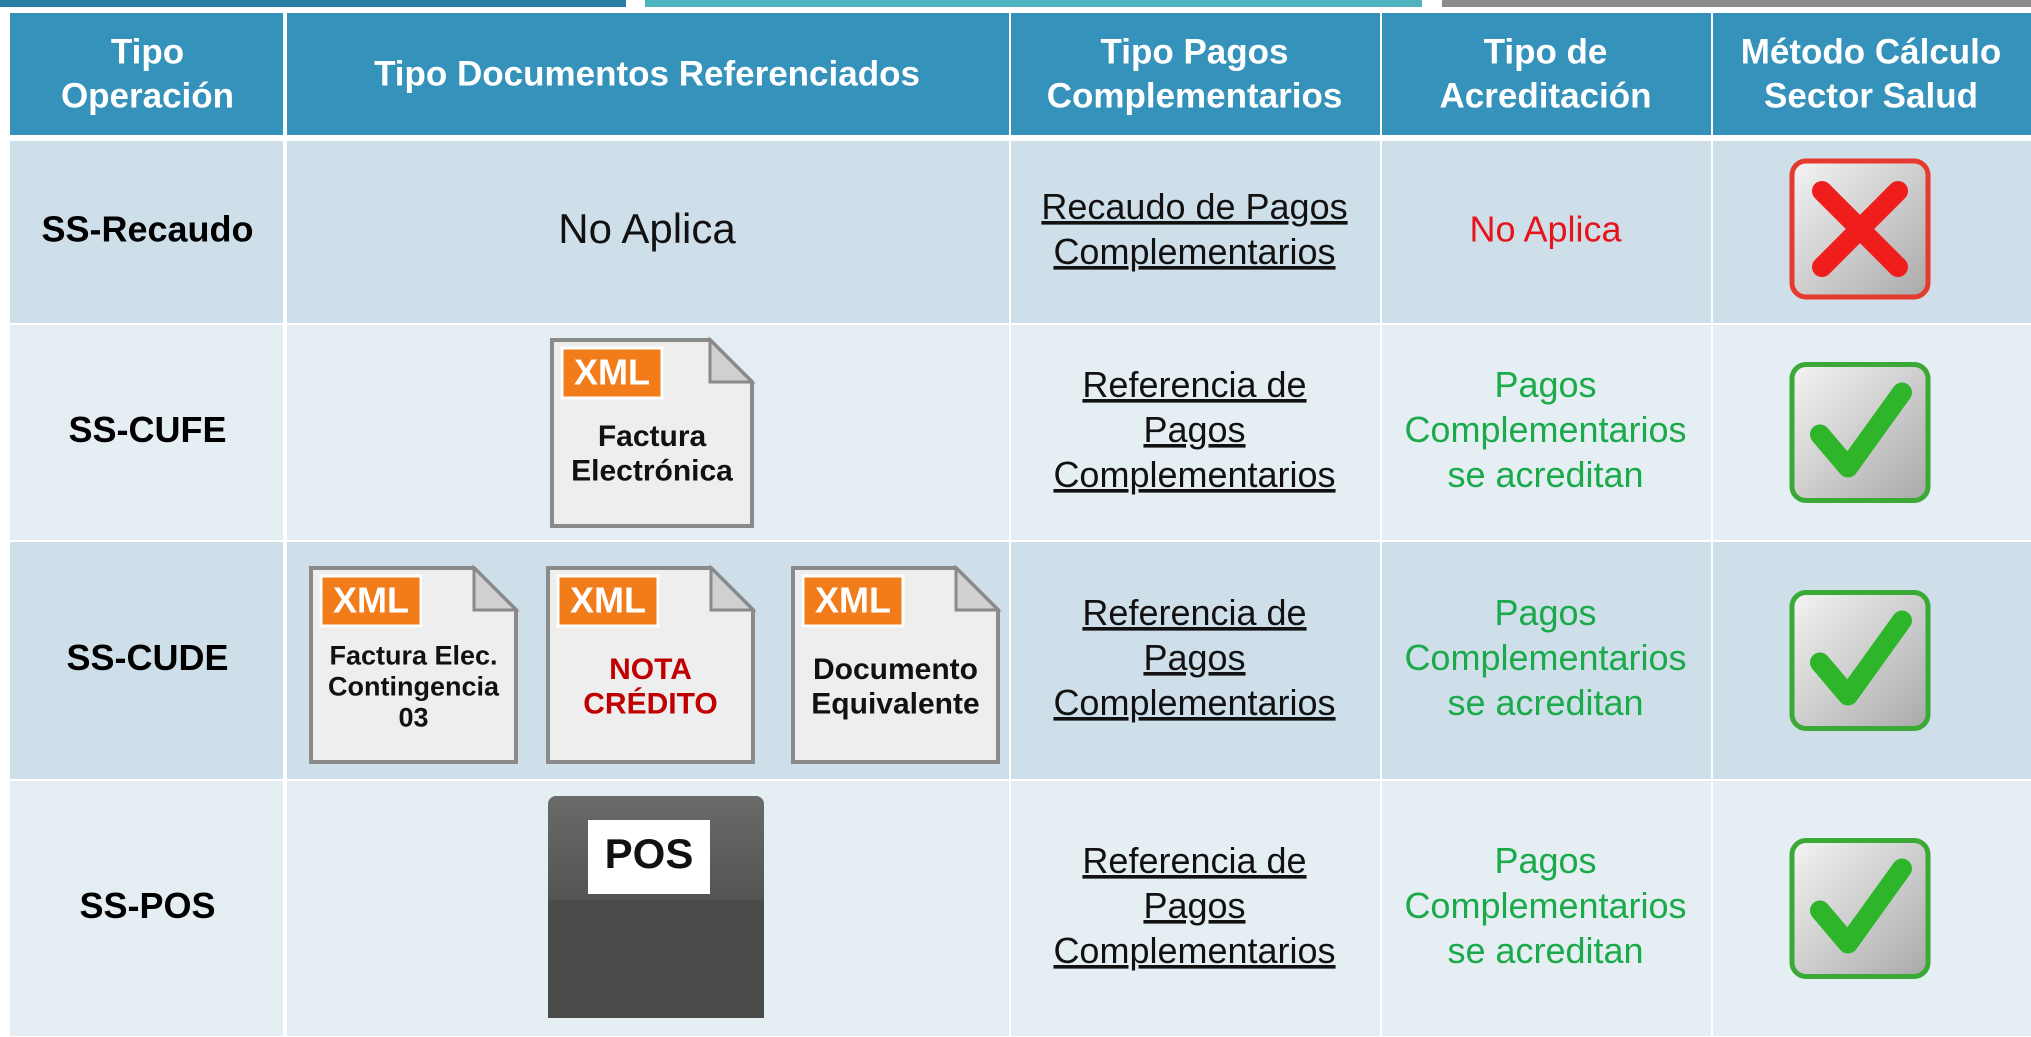  Describe the element at coordinates (1195, 95) in the screenshot. I see `header-text: Complementarios` at that location.